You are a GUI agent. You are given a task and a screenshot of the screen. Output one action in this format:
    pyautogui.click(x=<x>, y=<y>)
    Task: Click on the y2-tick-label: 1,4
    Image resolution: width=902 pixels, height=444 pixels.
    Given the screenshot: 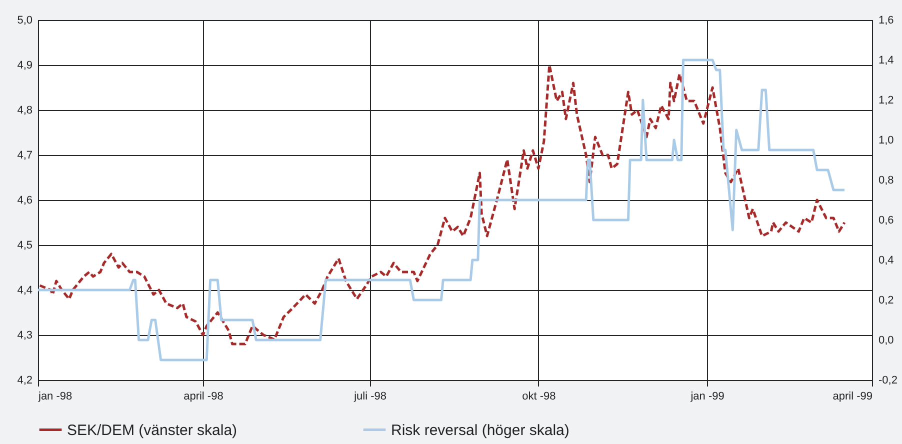 What is the action you would take?
    pyautogui.click(x=886, y=60)
    